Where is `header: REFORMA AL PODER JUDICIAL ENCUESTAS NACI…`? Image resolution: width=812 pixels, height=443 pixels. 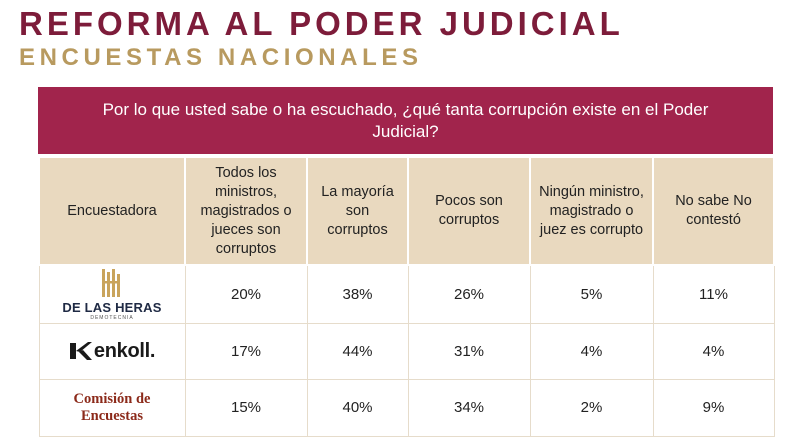
header: REFORMA AL PODER JUDICIAL ENCUESTAS NACI… is located at coordinates (321, 38).